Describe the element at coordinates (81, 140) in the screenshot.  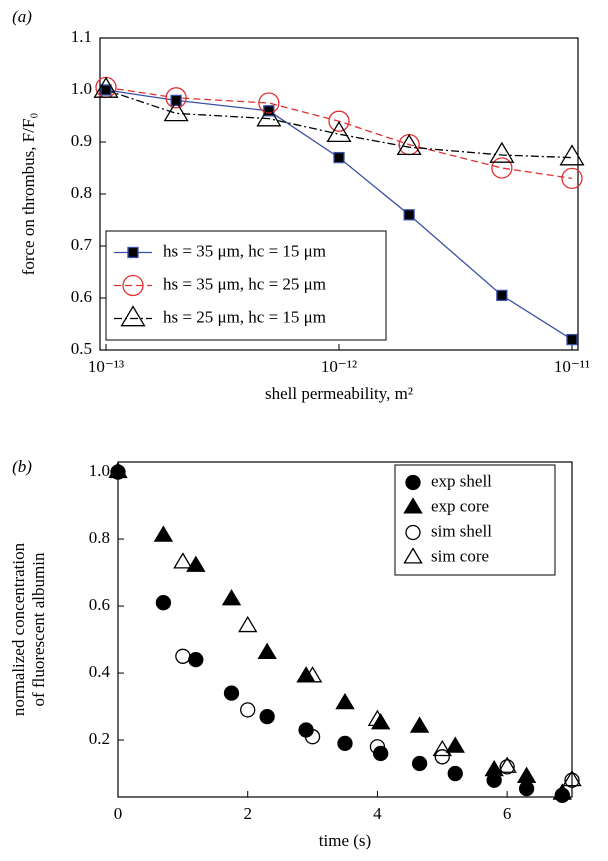
I see `y-tick-label: 0.9` at that location.